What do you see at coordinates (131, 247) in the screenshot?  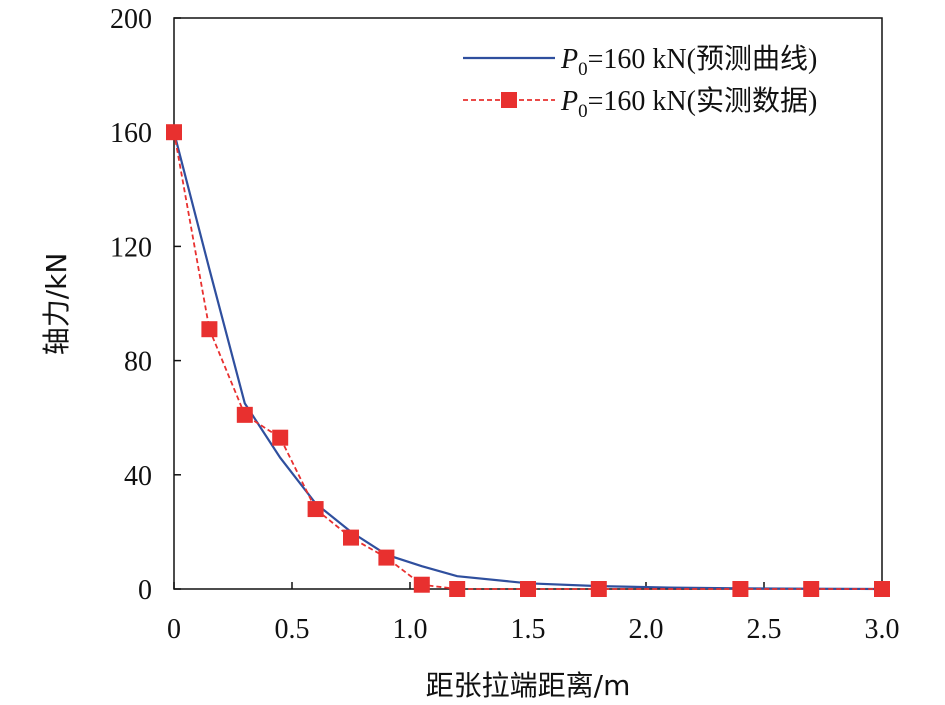 I see `y-tick-label: 120` at bounding box center [131, 247].